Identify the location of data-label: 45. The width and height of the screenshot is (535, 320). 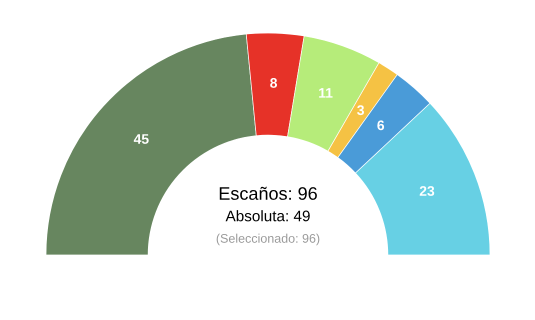
(141, 139).